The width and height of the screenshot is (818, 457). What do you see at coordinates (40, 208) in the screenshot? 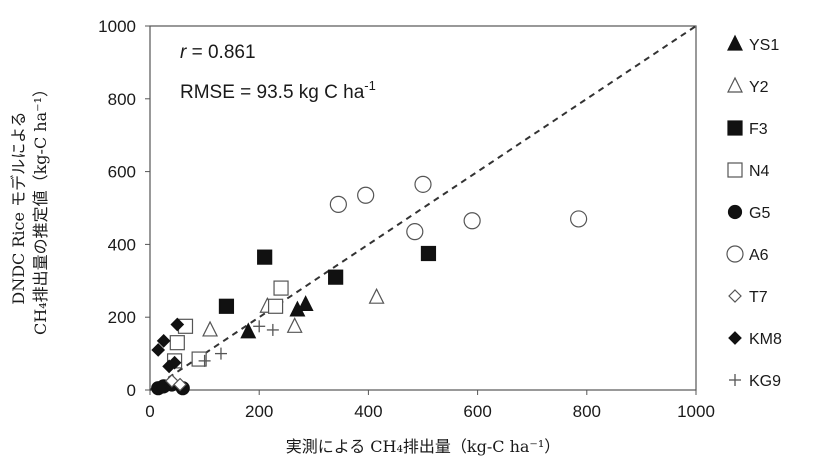
I see `y-axis-title-line2: CH₄排出量の推定値（kg-C ha⁻¹）` at bounding box center [40, 208].